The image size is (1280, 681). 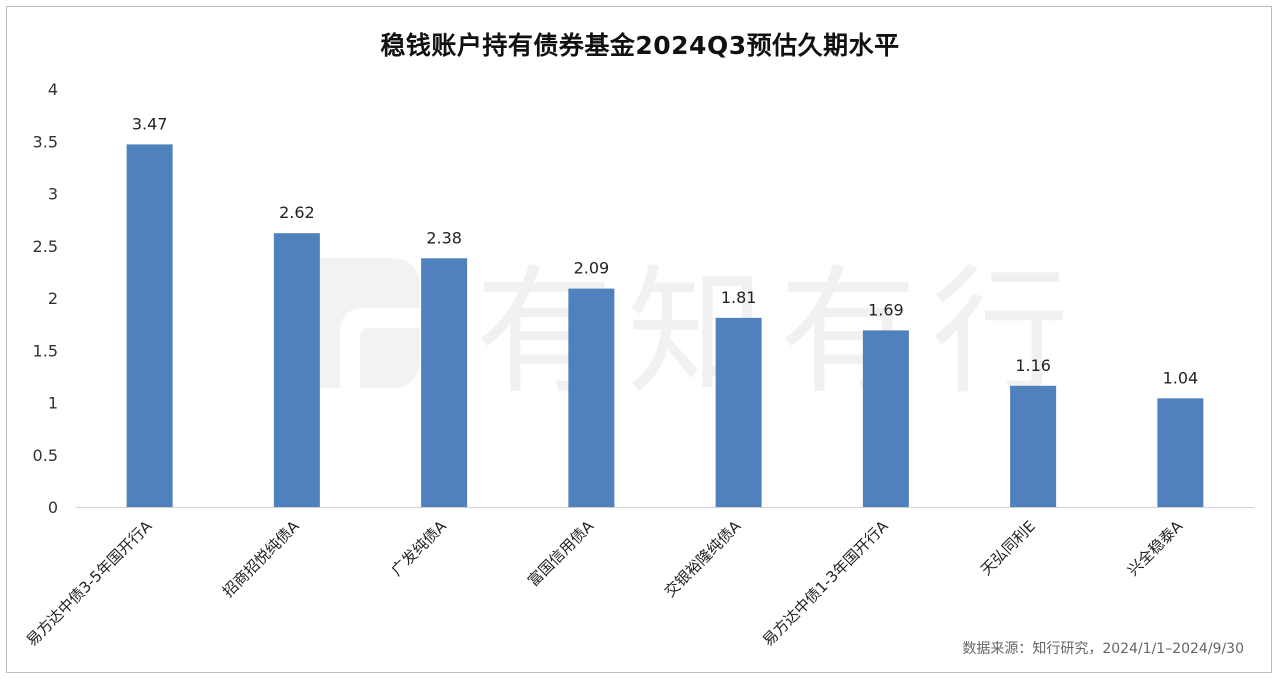 What do you see at coordinates (45, 246) in the screenshot?
I see `y-tick-label: 2.5` at bounding box center [45, 246].